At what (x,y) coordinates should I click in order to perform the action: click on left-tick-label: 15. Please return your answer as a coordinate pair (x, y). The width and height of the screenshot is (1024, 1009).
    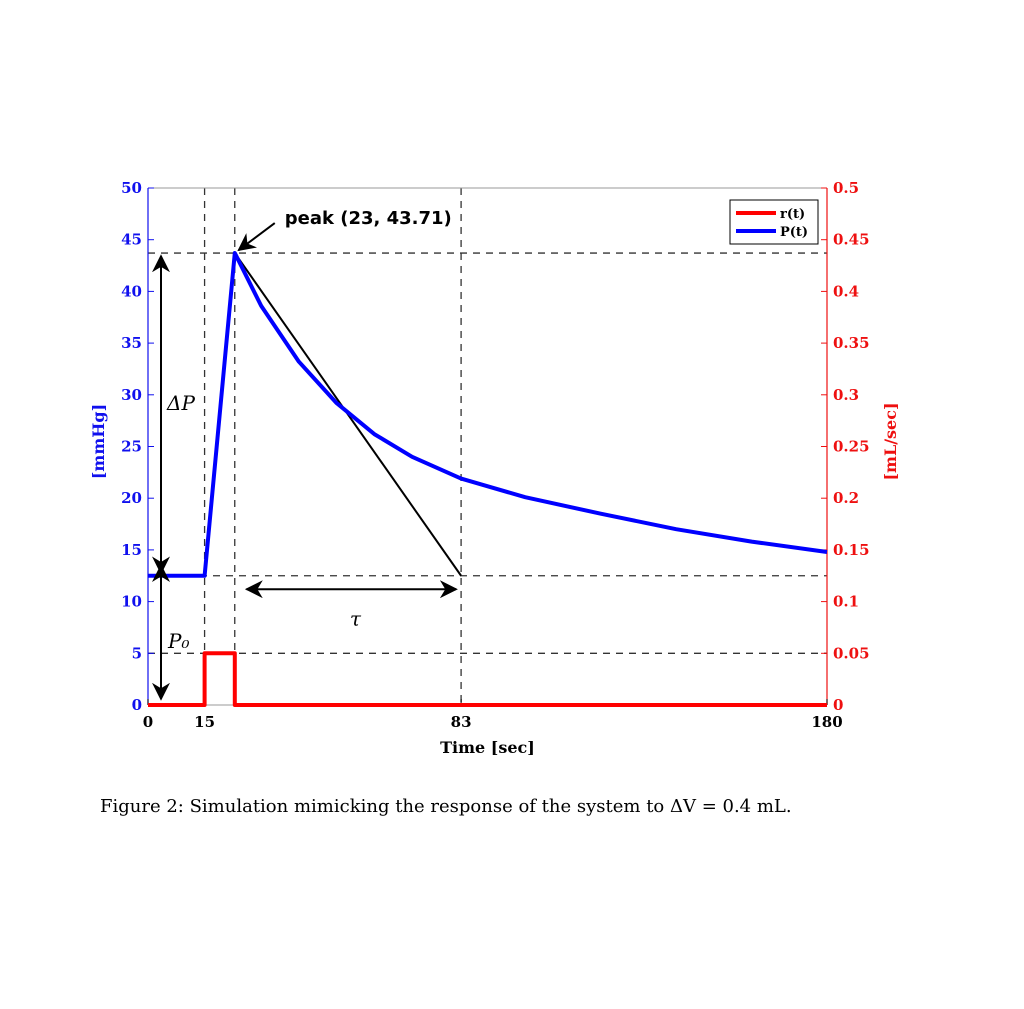
    Looking at the image, I should click on (131, 550).